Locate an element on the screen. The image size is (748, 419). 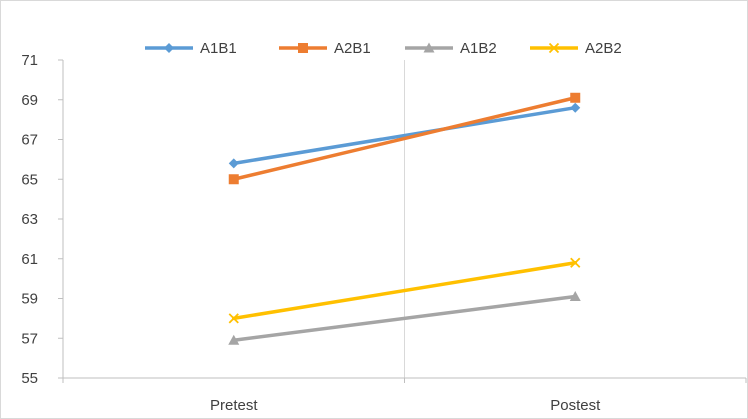
series-line-a2b2 is located at coordinates (404, 290).